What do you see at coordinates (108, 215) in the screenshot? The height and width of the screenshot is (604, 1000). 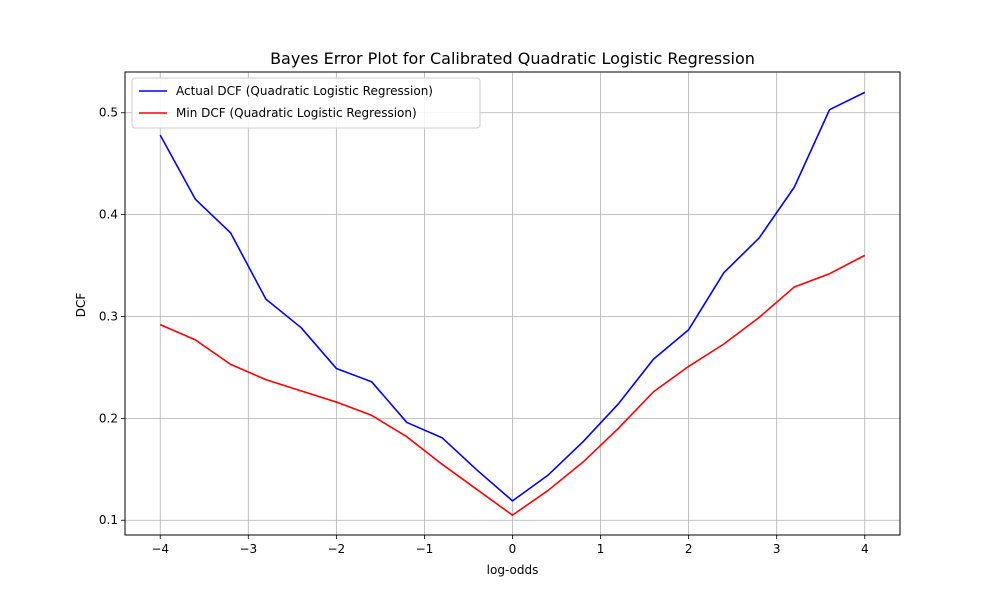 I see `y-tick-label: 0.4` at bounding box center [108, 215].